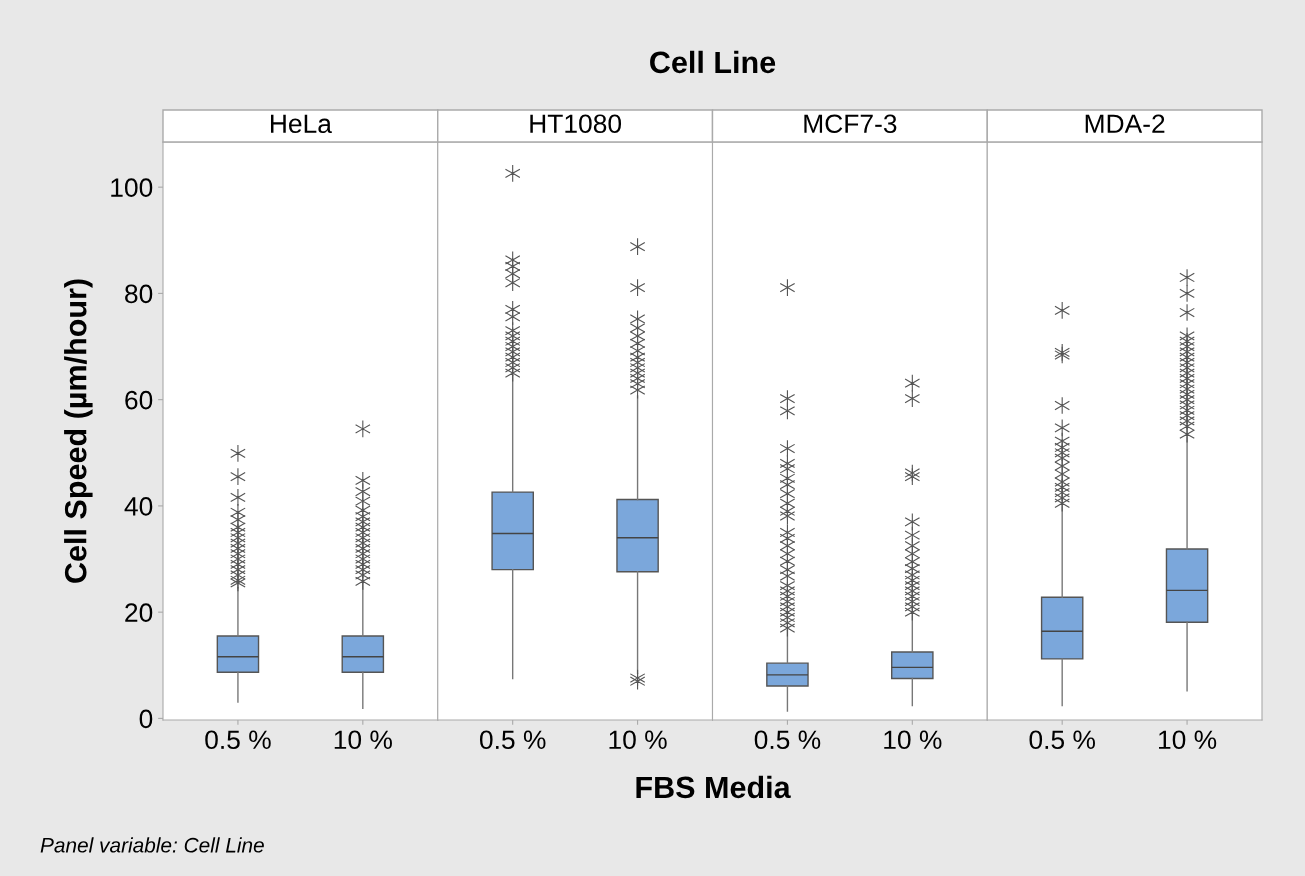 This screenshot has width=1305, height=876. I want to click on text: Cell Line, so click(713, 62).